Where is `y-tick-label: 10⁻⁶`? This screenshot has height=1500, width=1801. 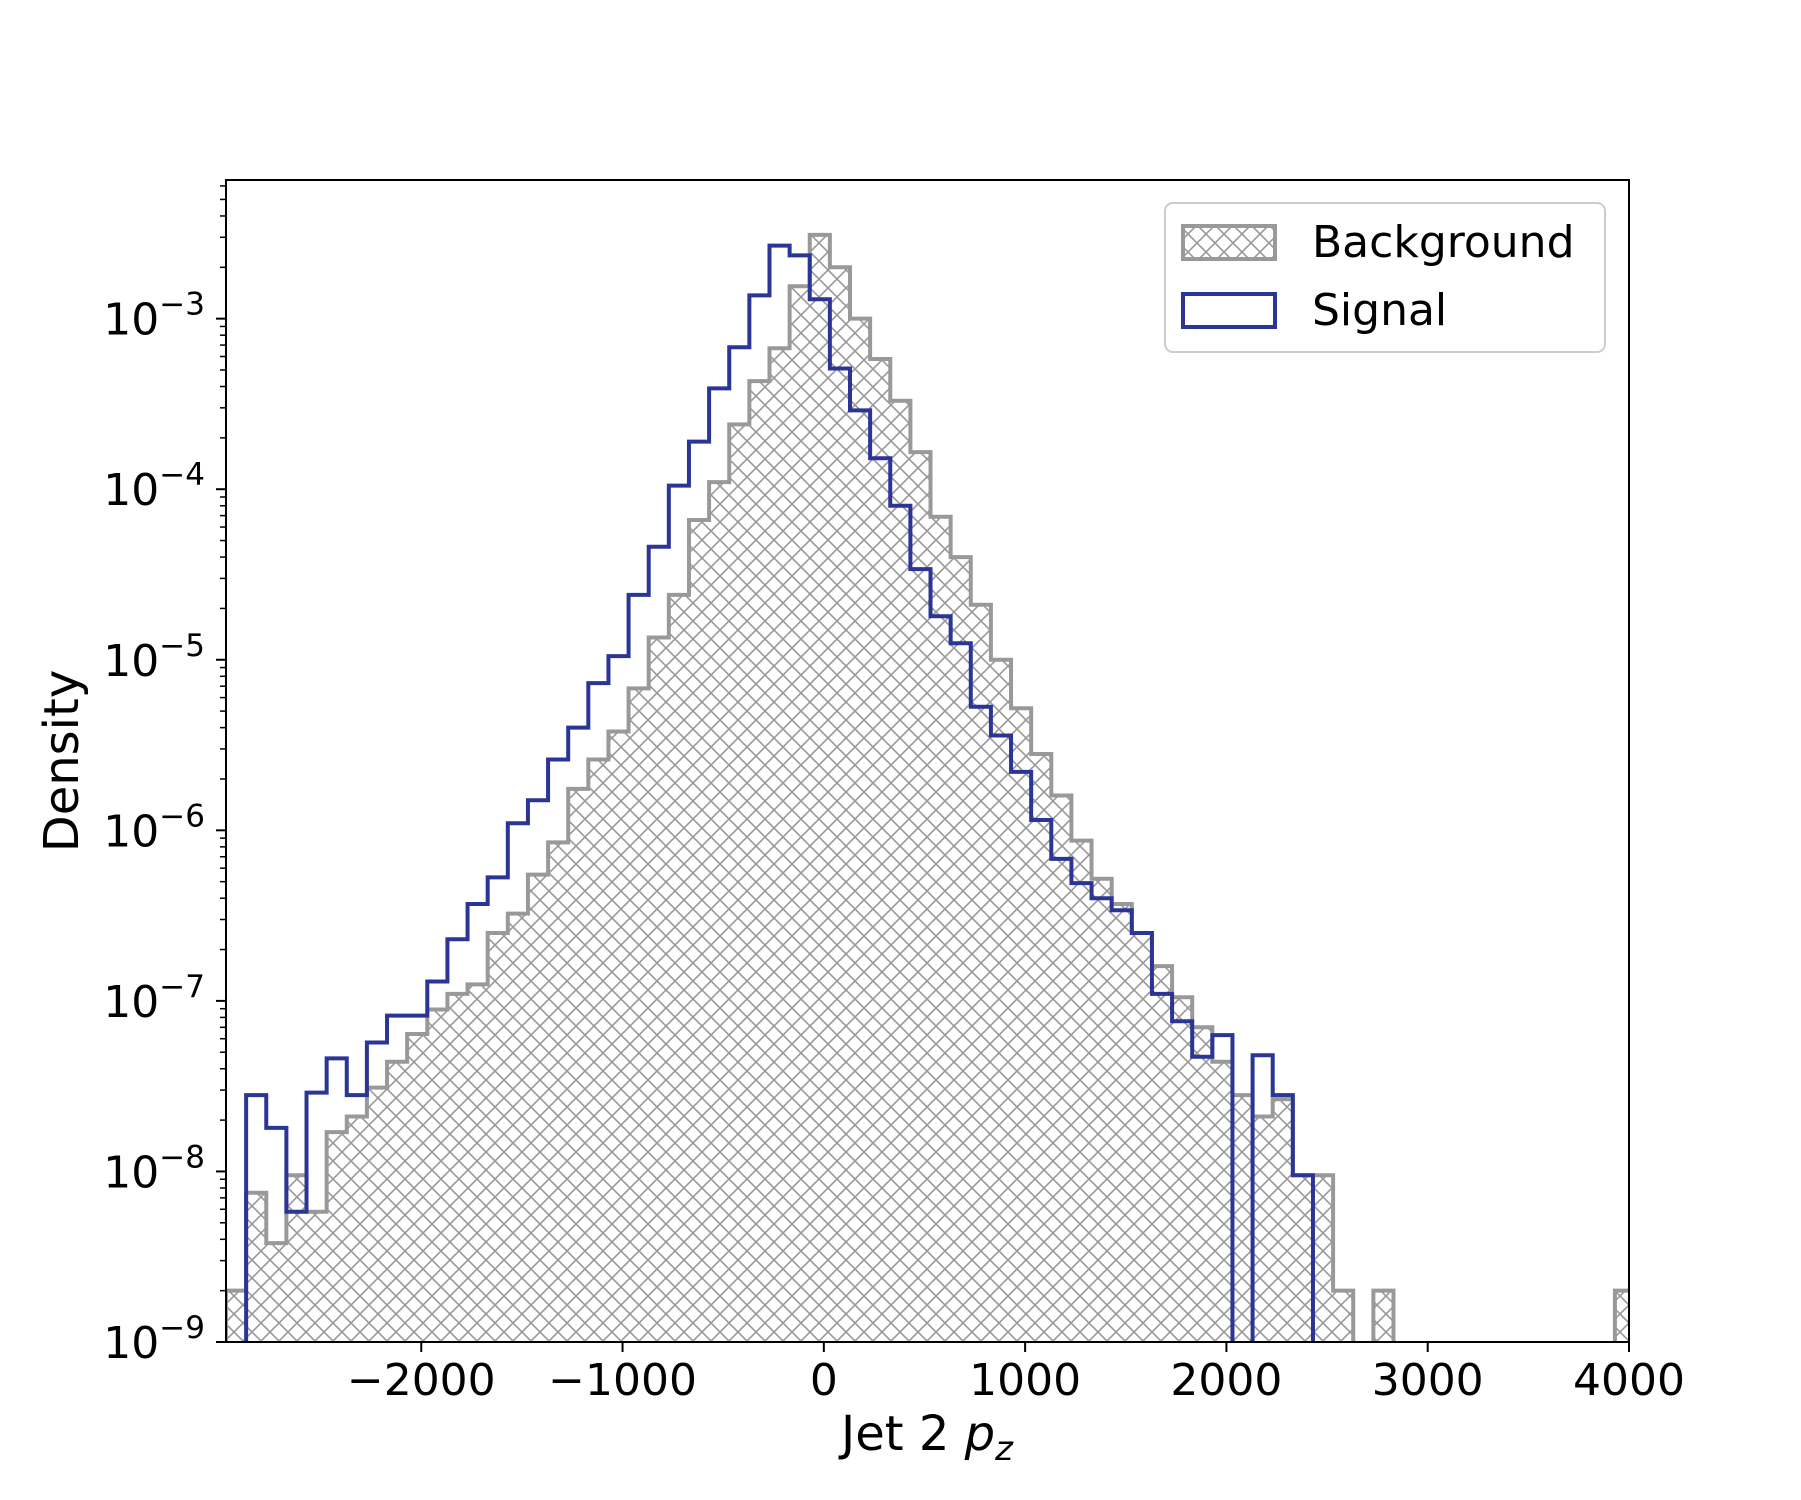 y-tick-label: 10⁻⁶ is located at coordinates (154, 827).